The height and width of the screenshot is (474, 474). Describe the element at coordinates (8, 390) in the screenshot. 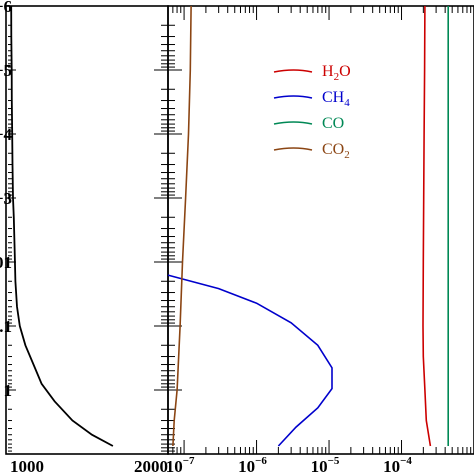

I see `left-y-tick-label: 1` at that location.